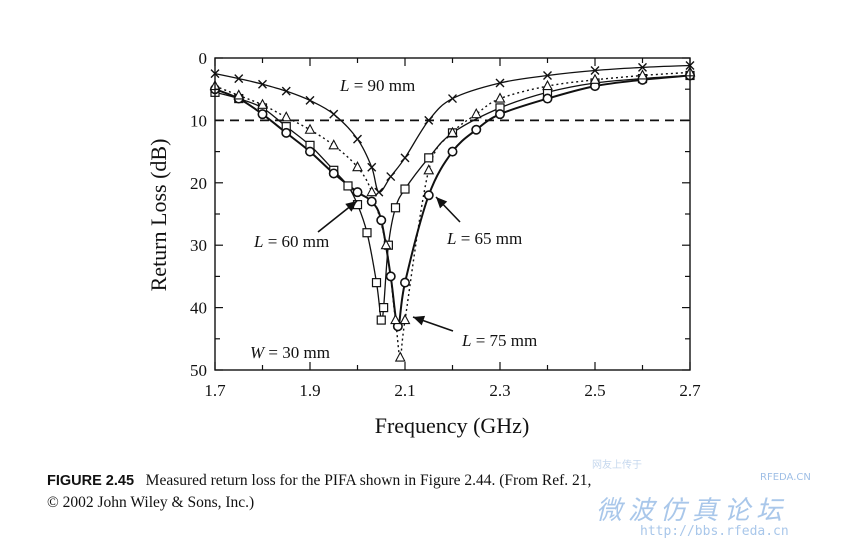 The width and height of the screenshot is (844, 547). Describe the element at coordinates (91, 481) in the screenshot. I see `figure-label: FIGURE 2.45` at that location.